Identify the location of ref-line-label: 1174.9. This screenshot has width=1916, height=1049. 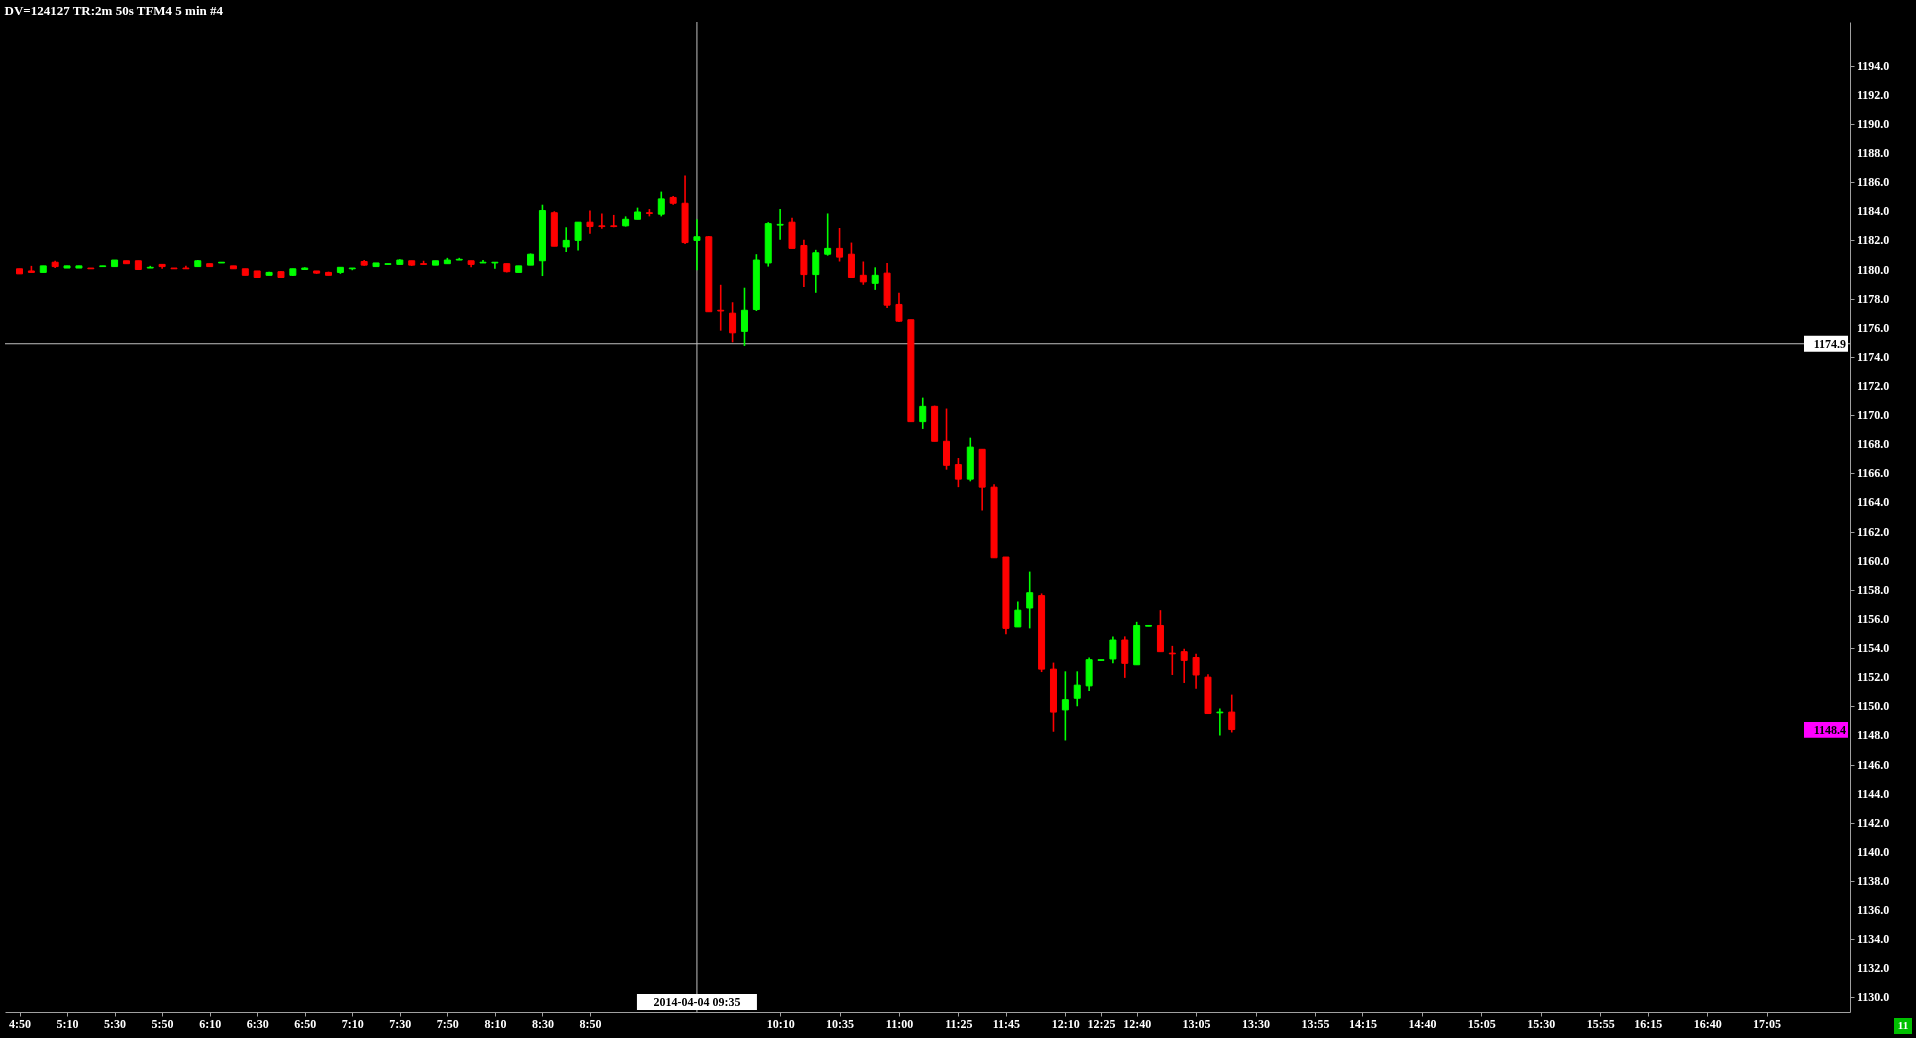
(1829, 343).